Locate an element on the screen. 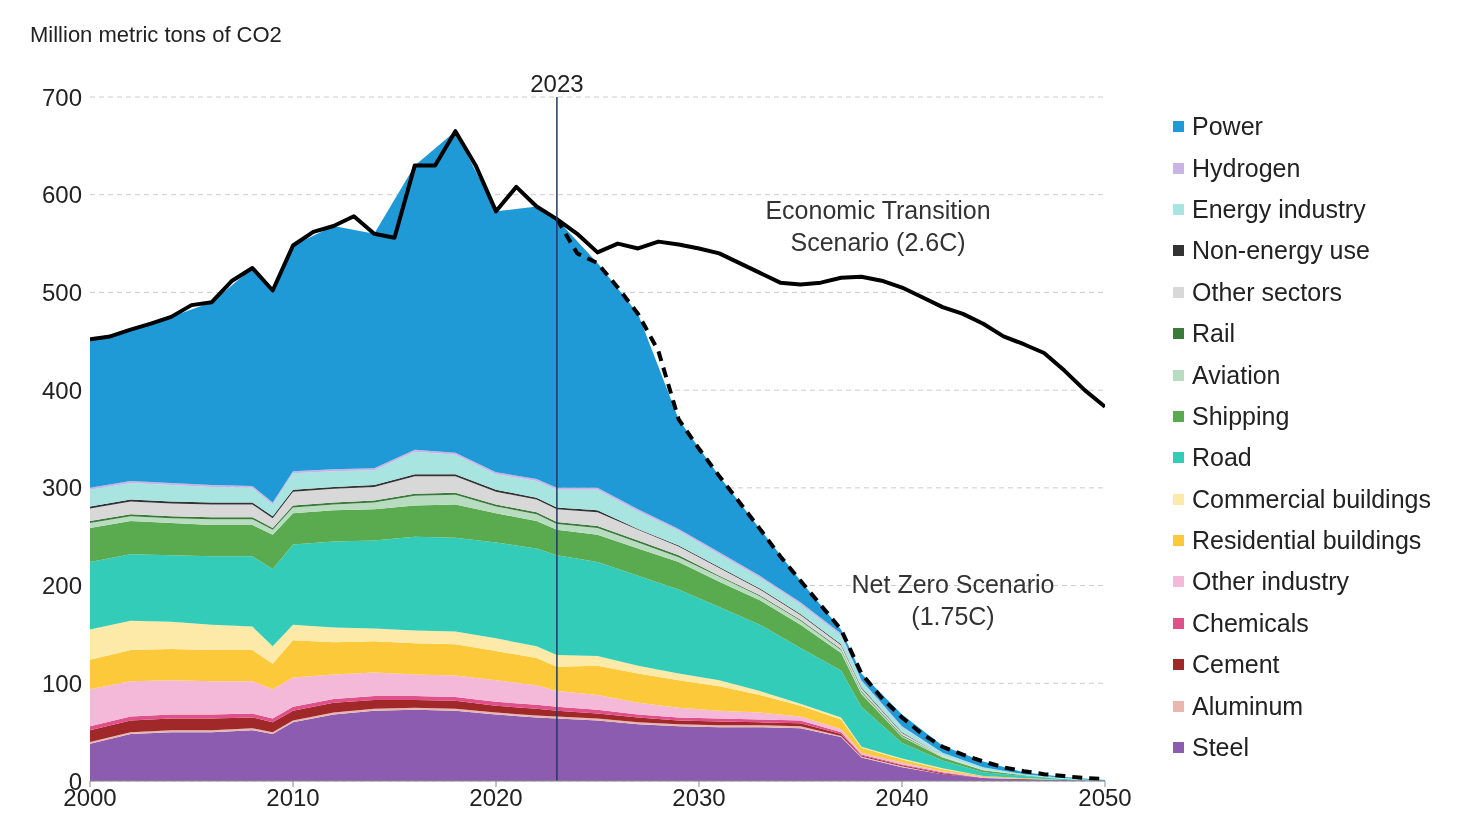  x-tick-label: 2050 is located at coordinates (1105, 798).